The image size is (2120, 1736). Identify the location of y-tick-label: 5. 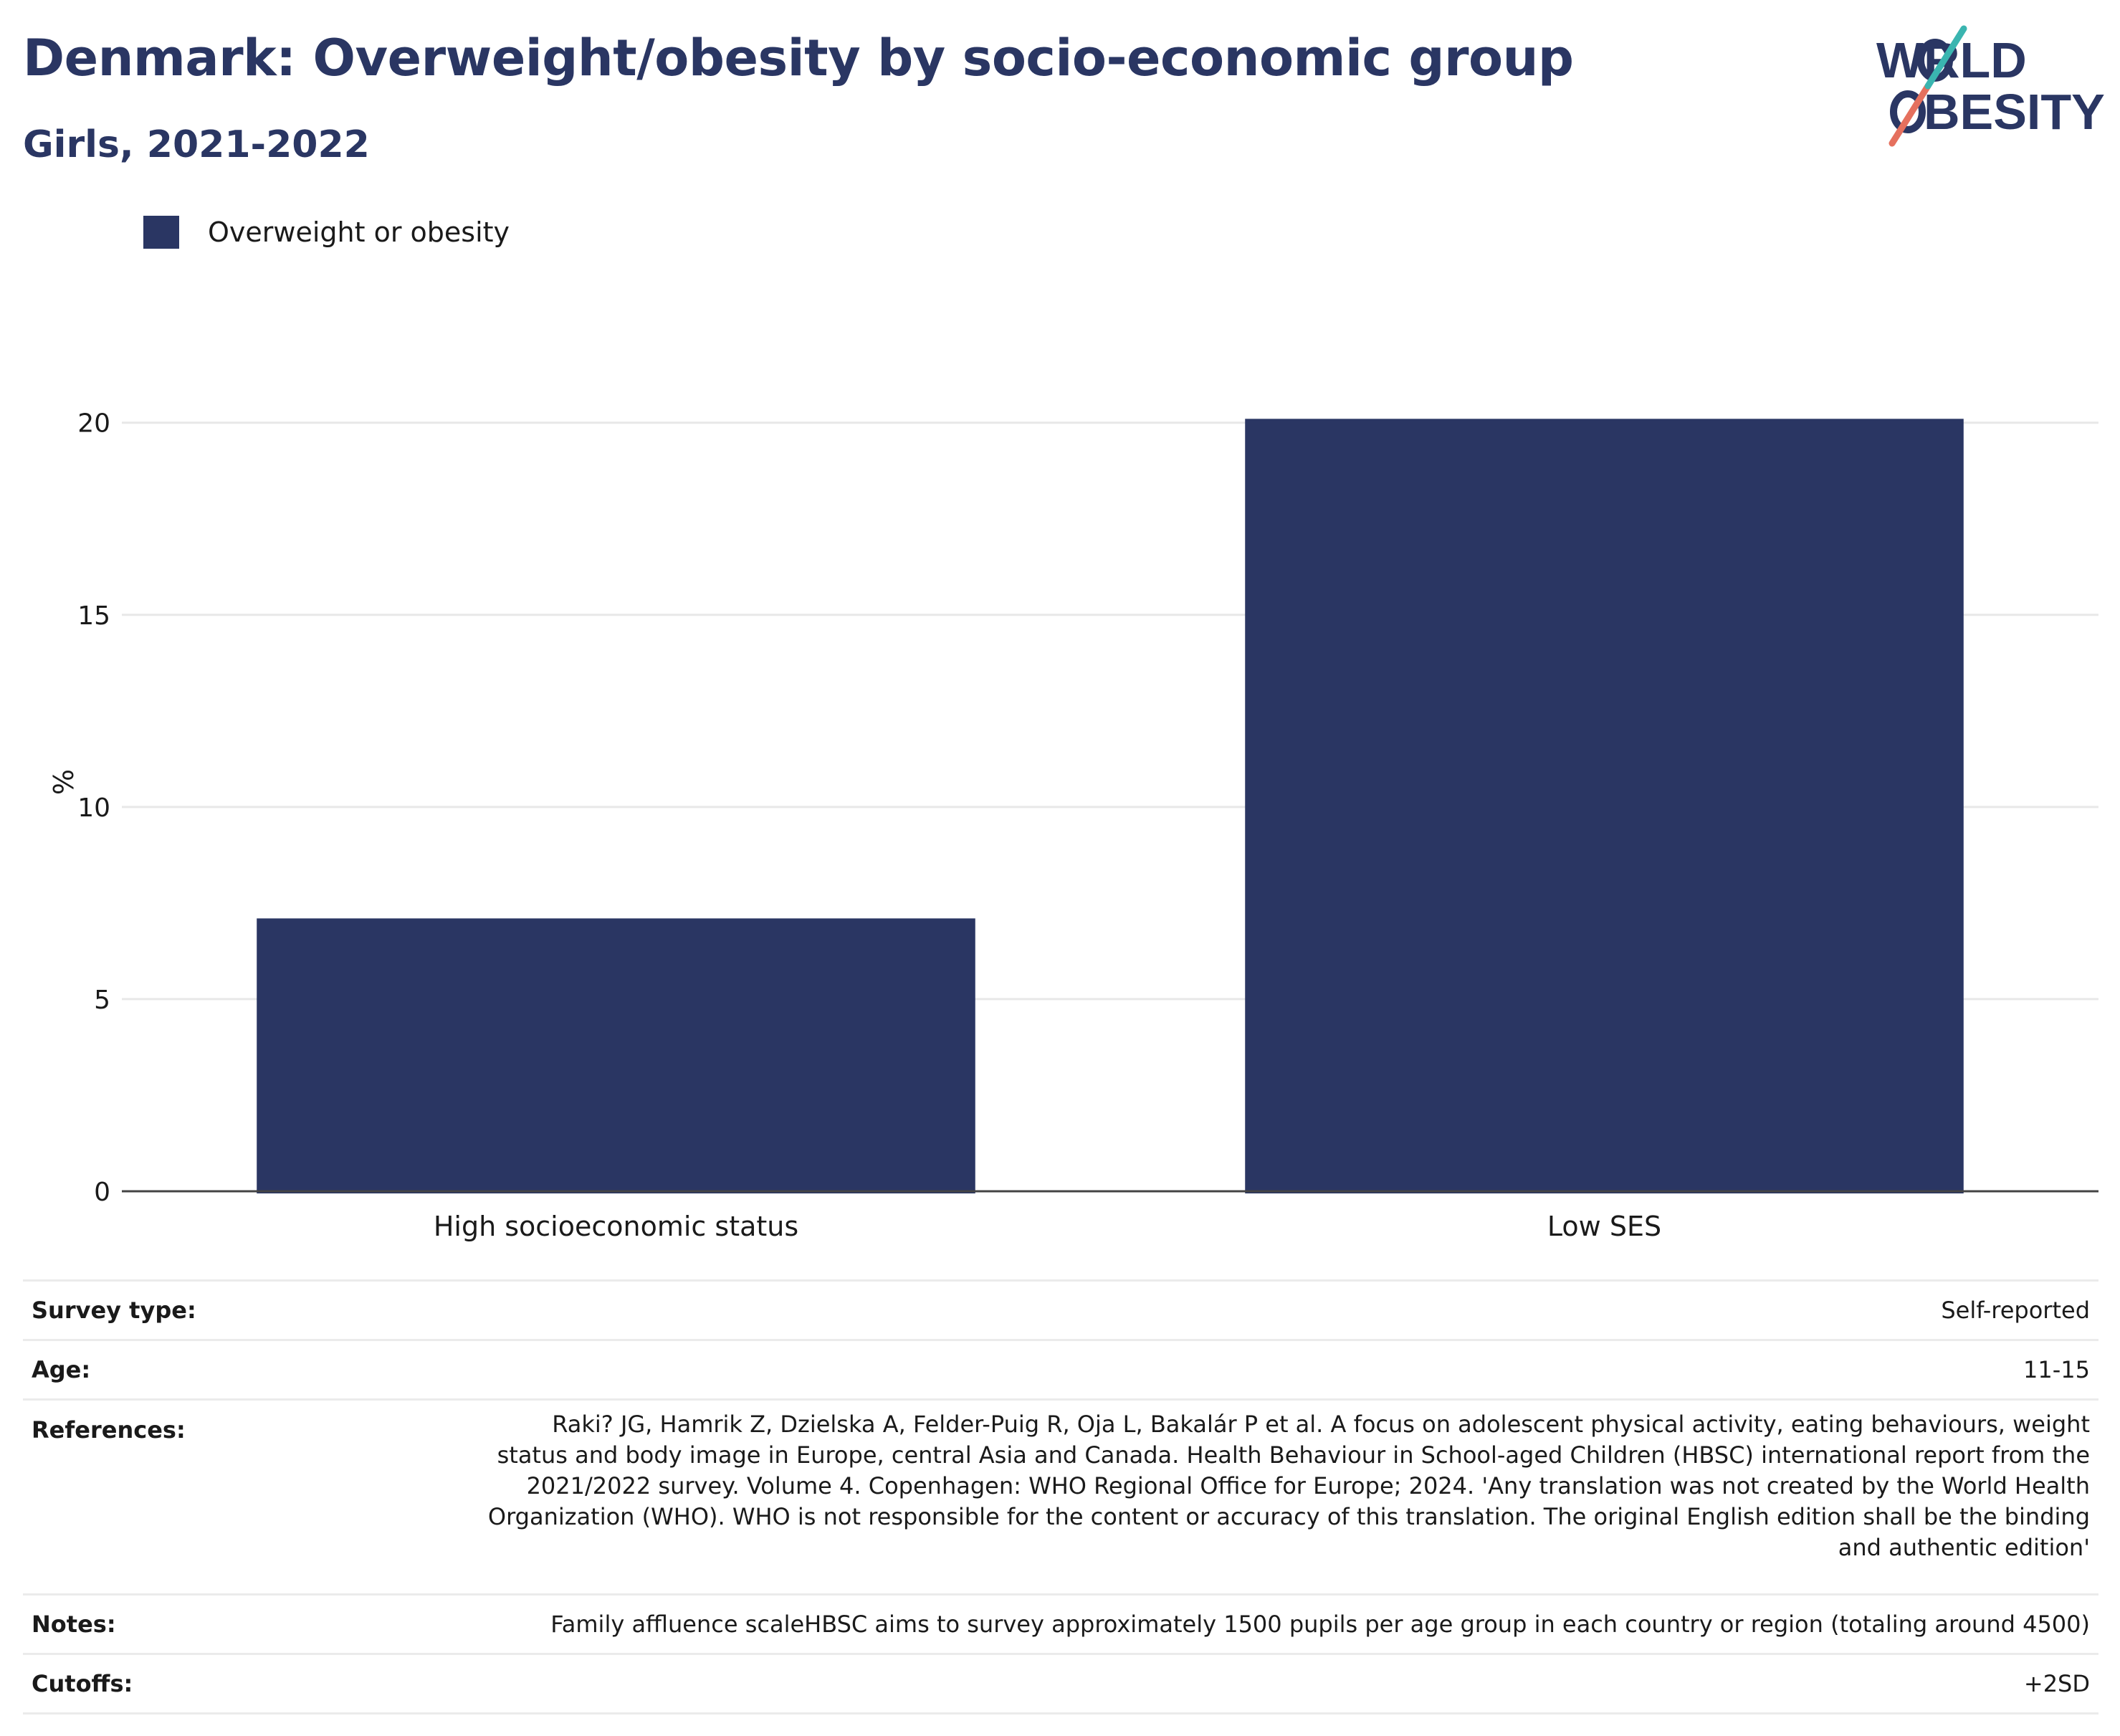
(102, 1000).